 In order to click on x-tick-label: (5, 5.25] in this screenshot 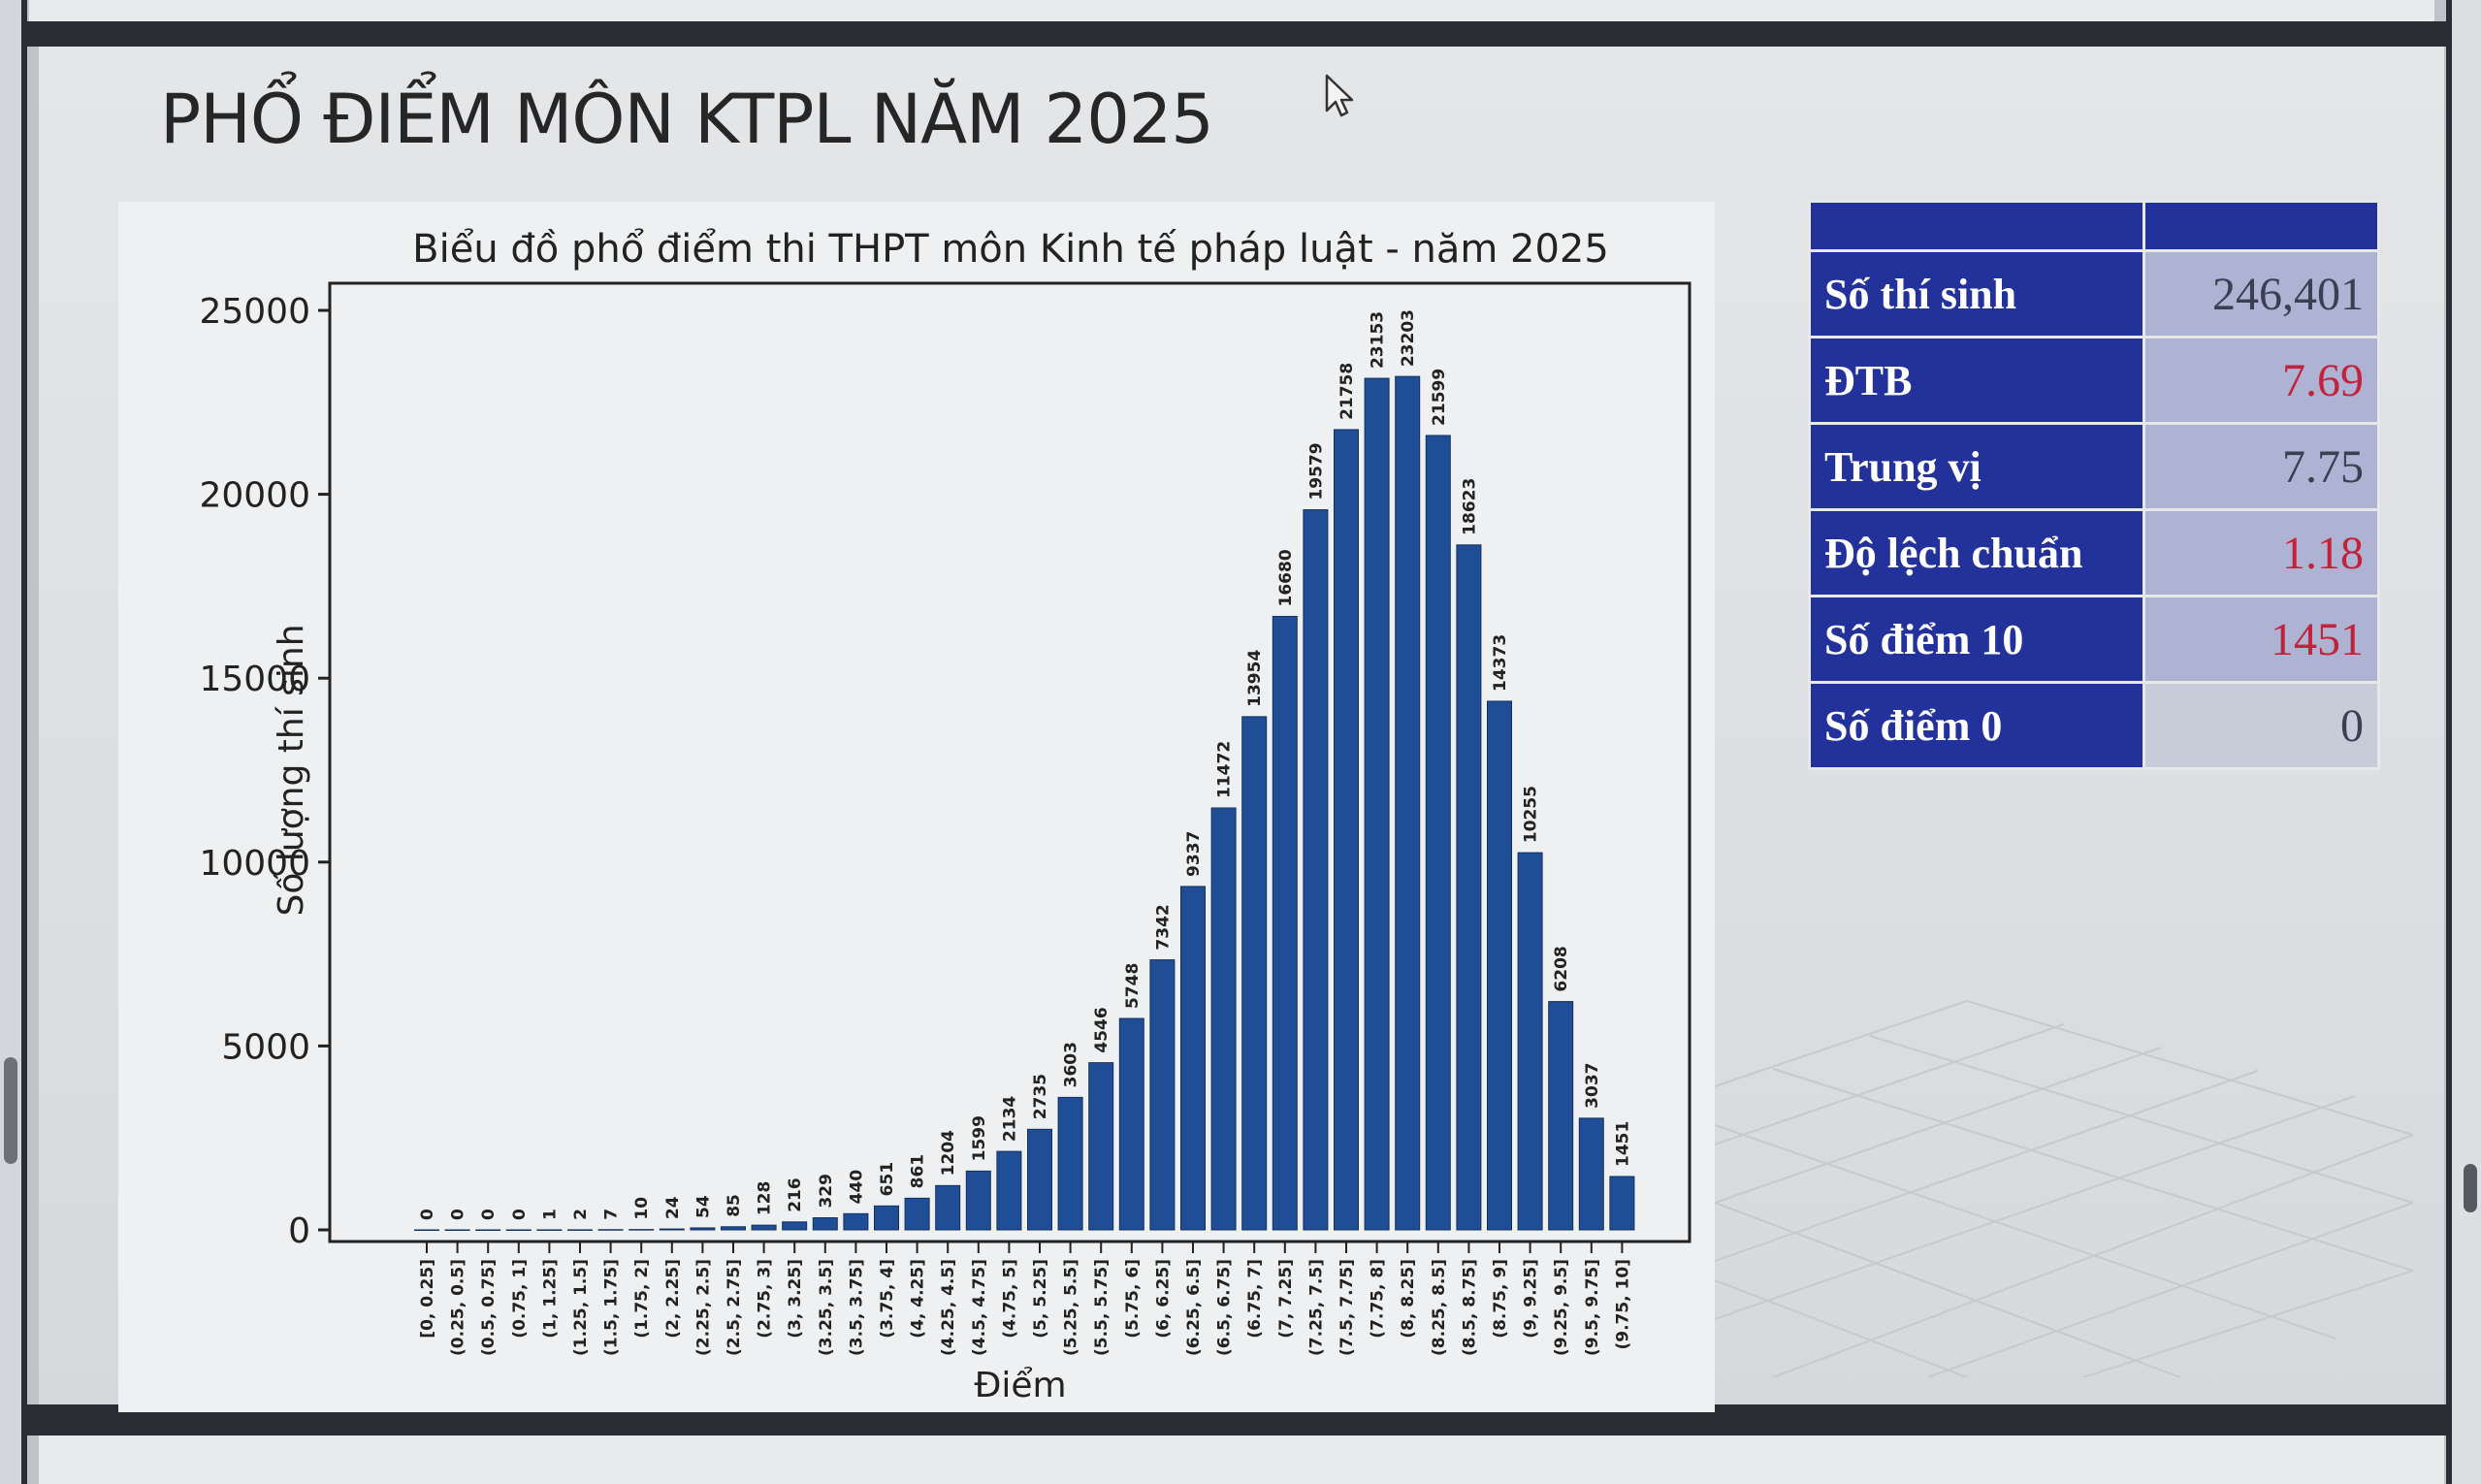, I will do `click(1040, 1299)`.